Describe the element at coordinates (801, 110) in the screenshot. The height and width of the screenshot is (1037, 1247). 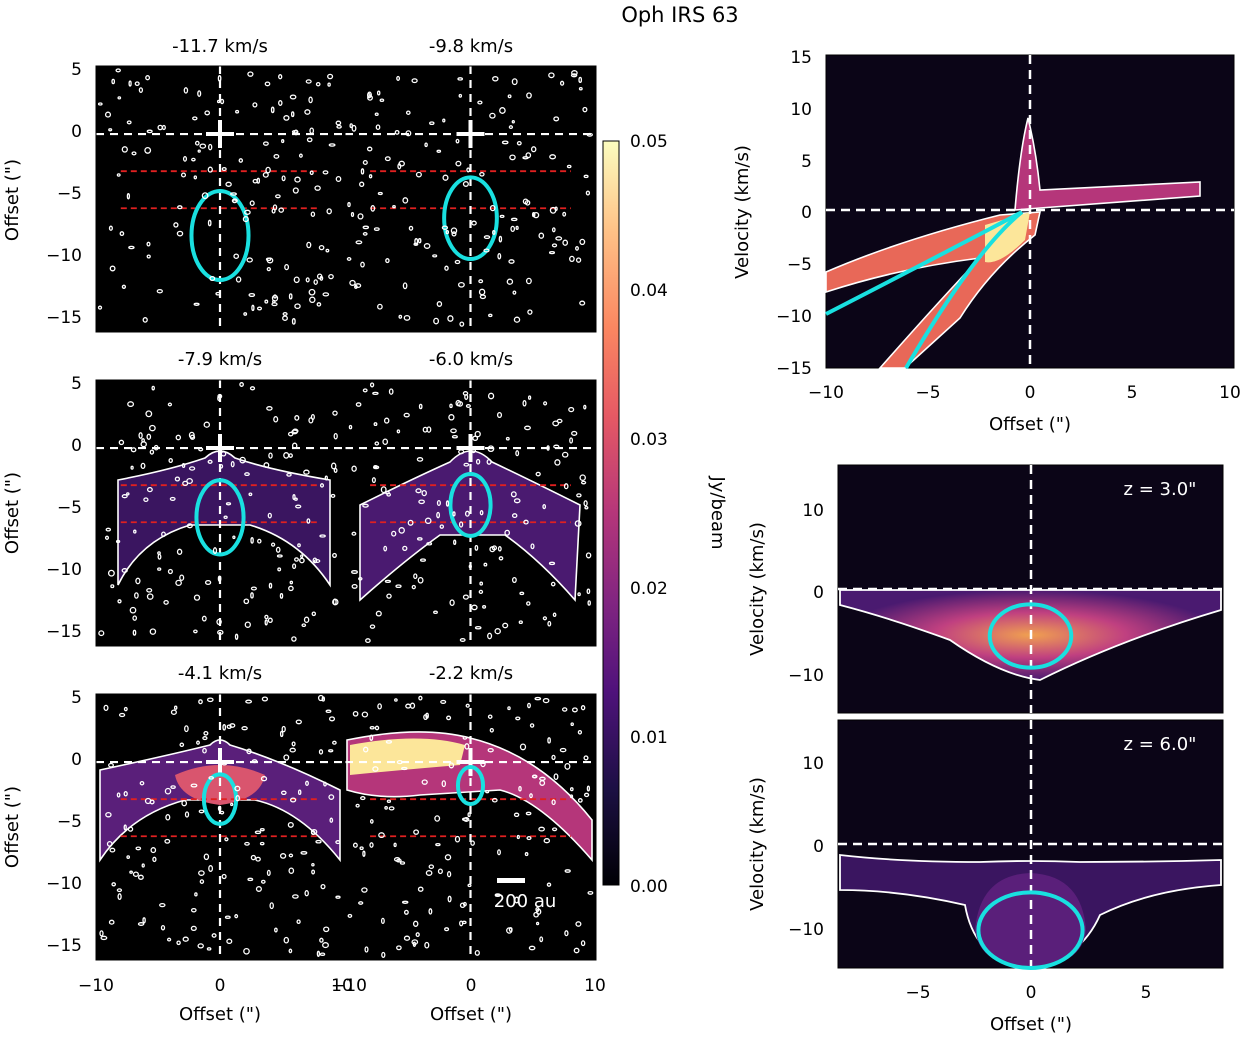
I see `pv-ytick-1: 10` at that location.